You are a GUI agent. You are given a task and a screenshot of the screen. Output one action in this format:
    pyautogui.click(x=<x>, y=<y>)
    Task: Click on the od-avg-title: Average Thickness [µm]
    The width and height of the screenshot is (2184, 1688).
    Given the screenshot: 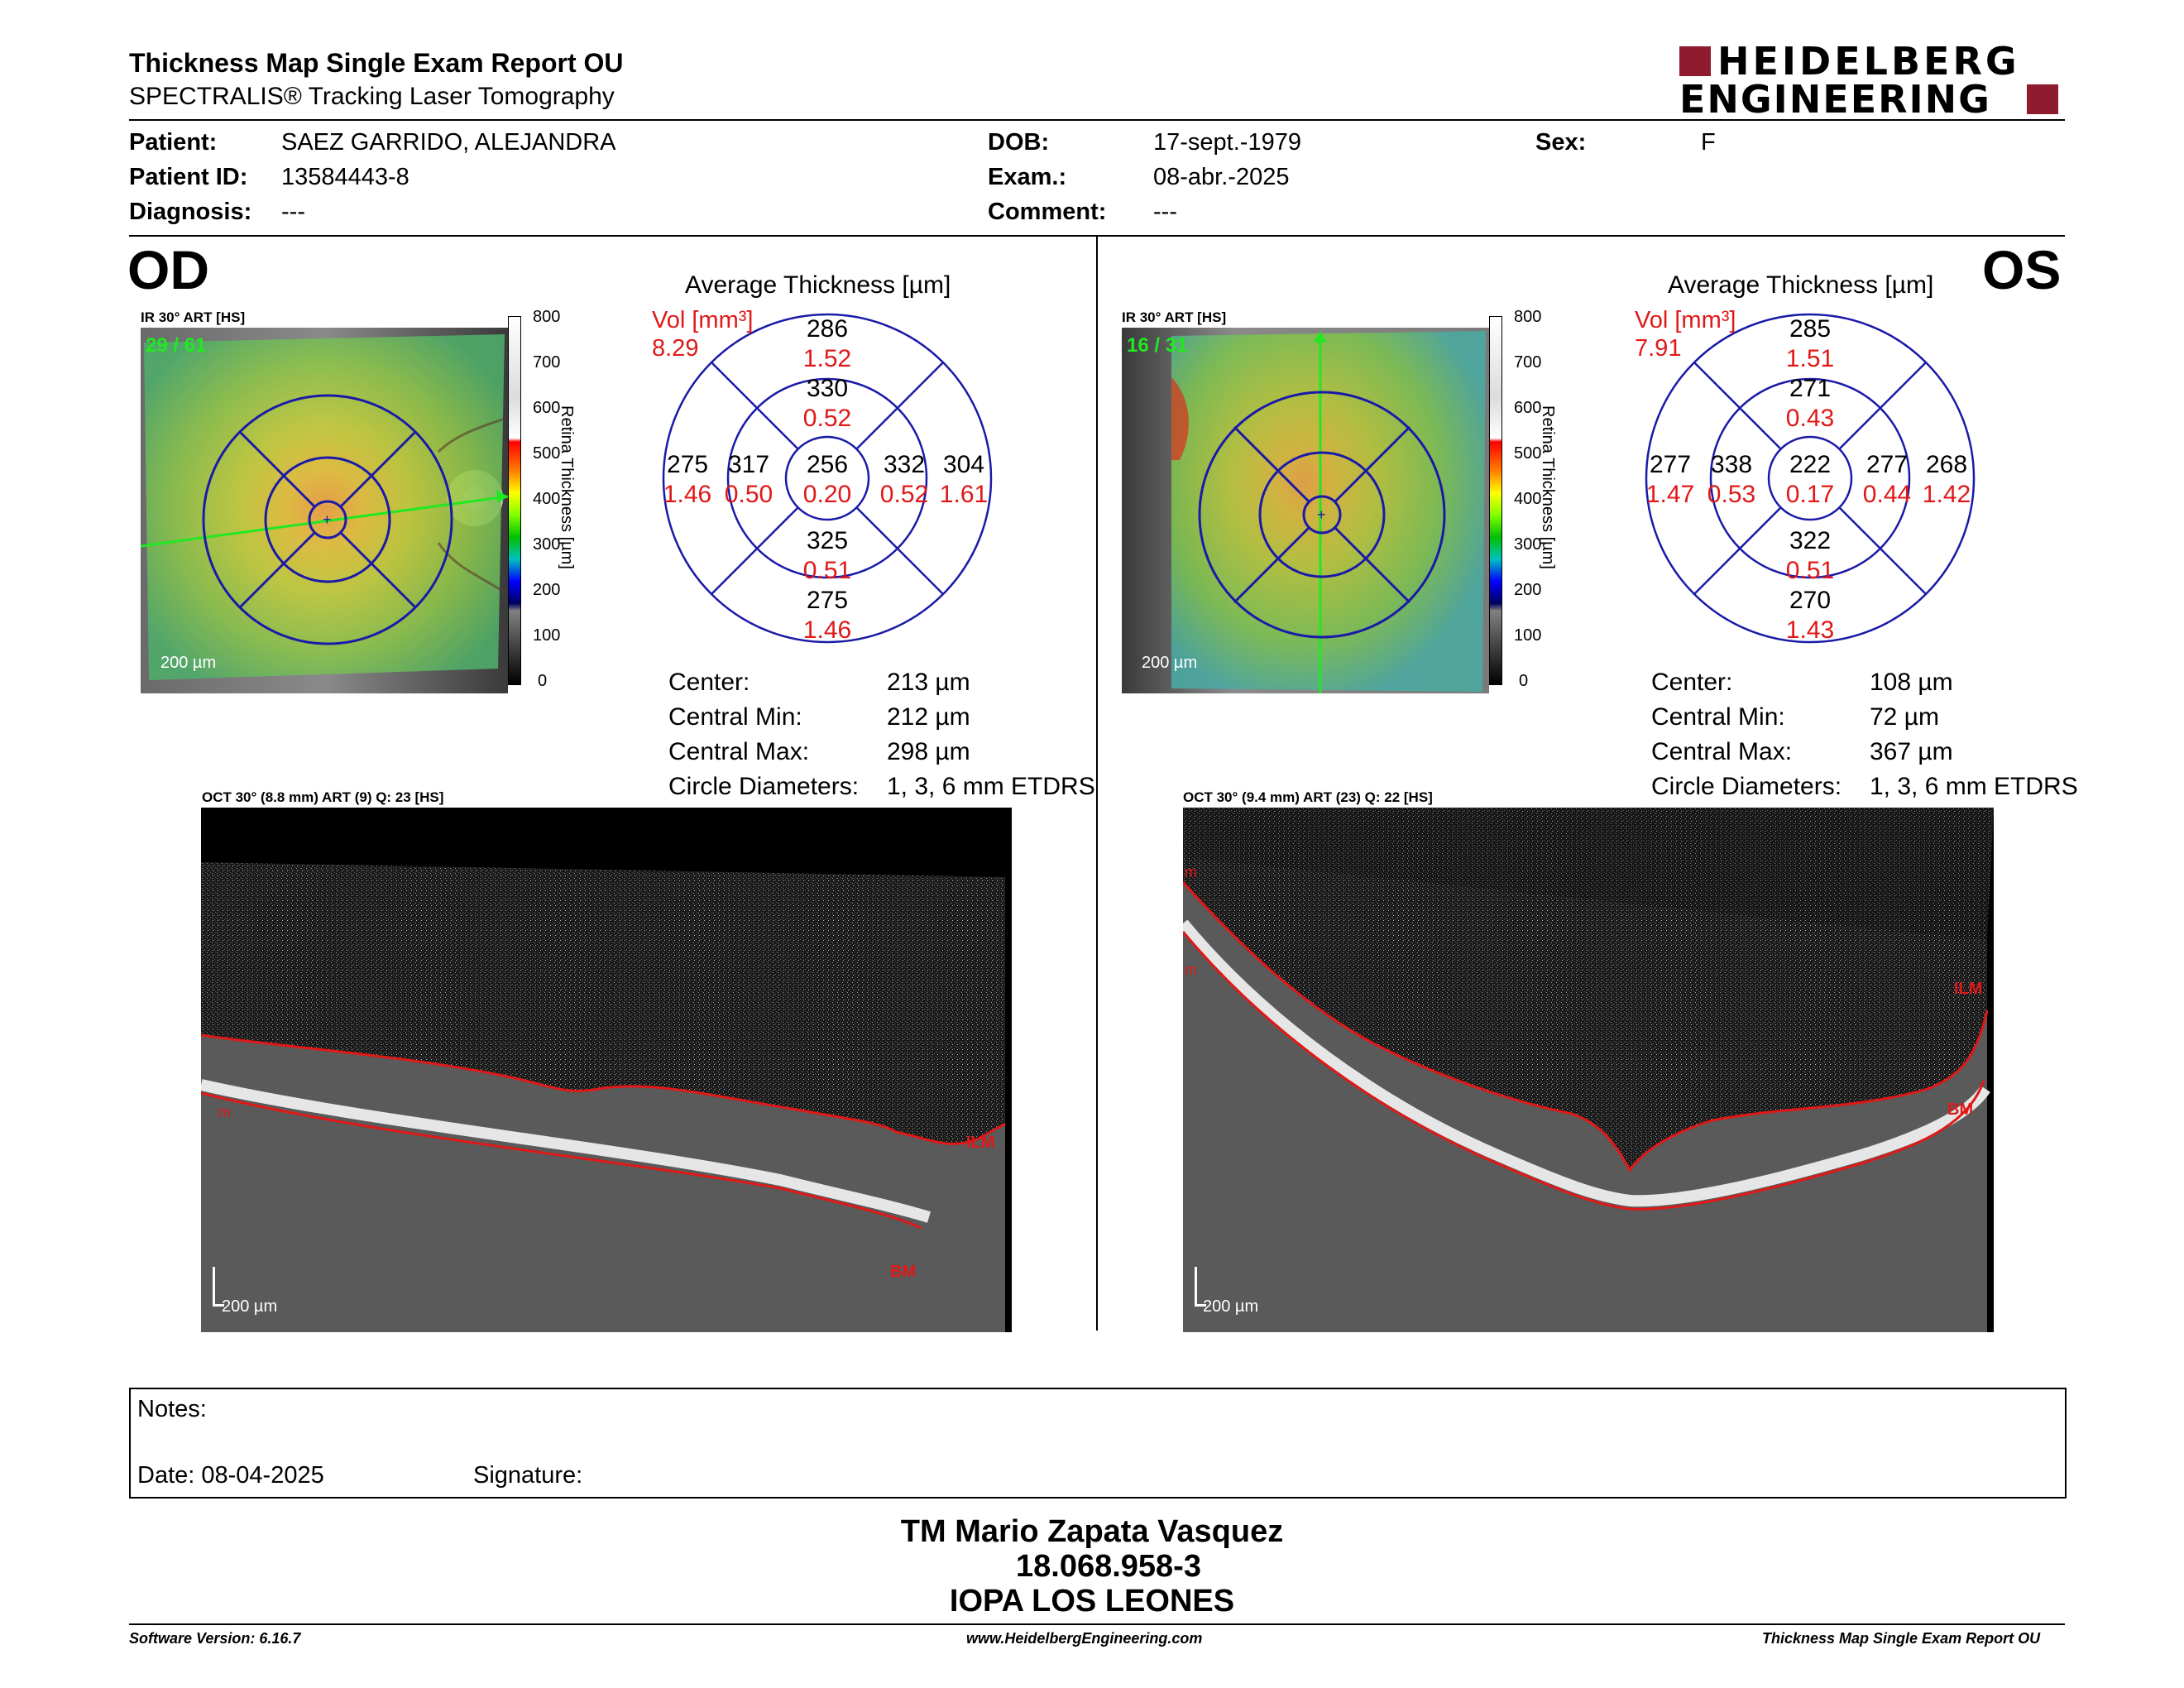 What is the action you would take?
    pyautogui.click(x=818, y=285)
    